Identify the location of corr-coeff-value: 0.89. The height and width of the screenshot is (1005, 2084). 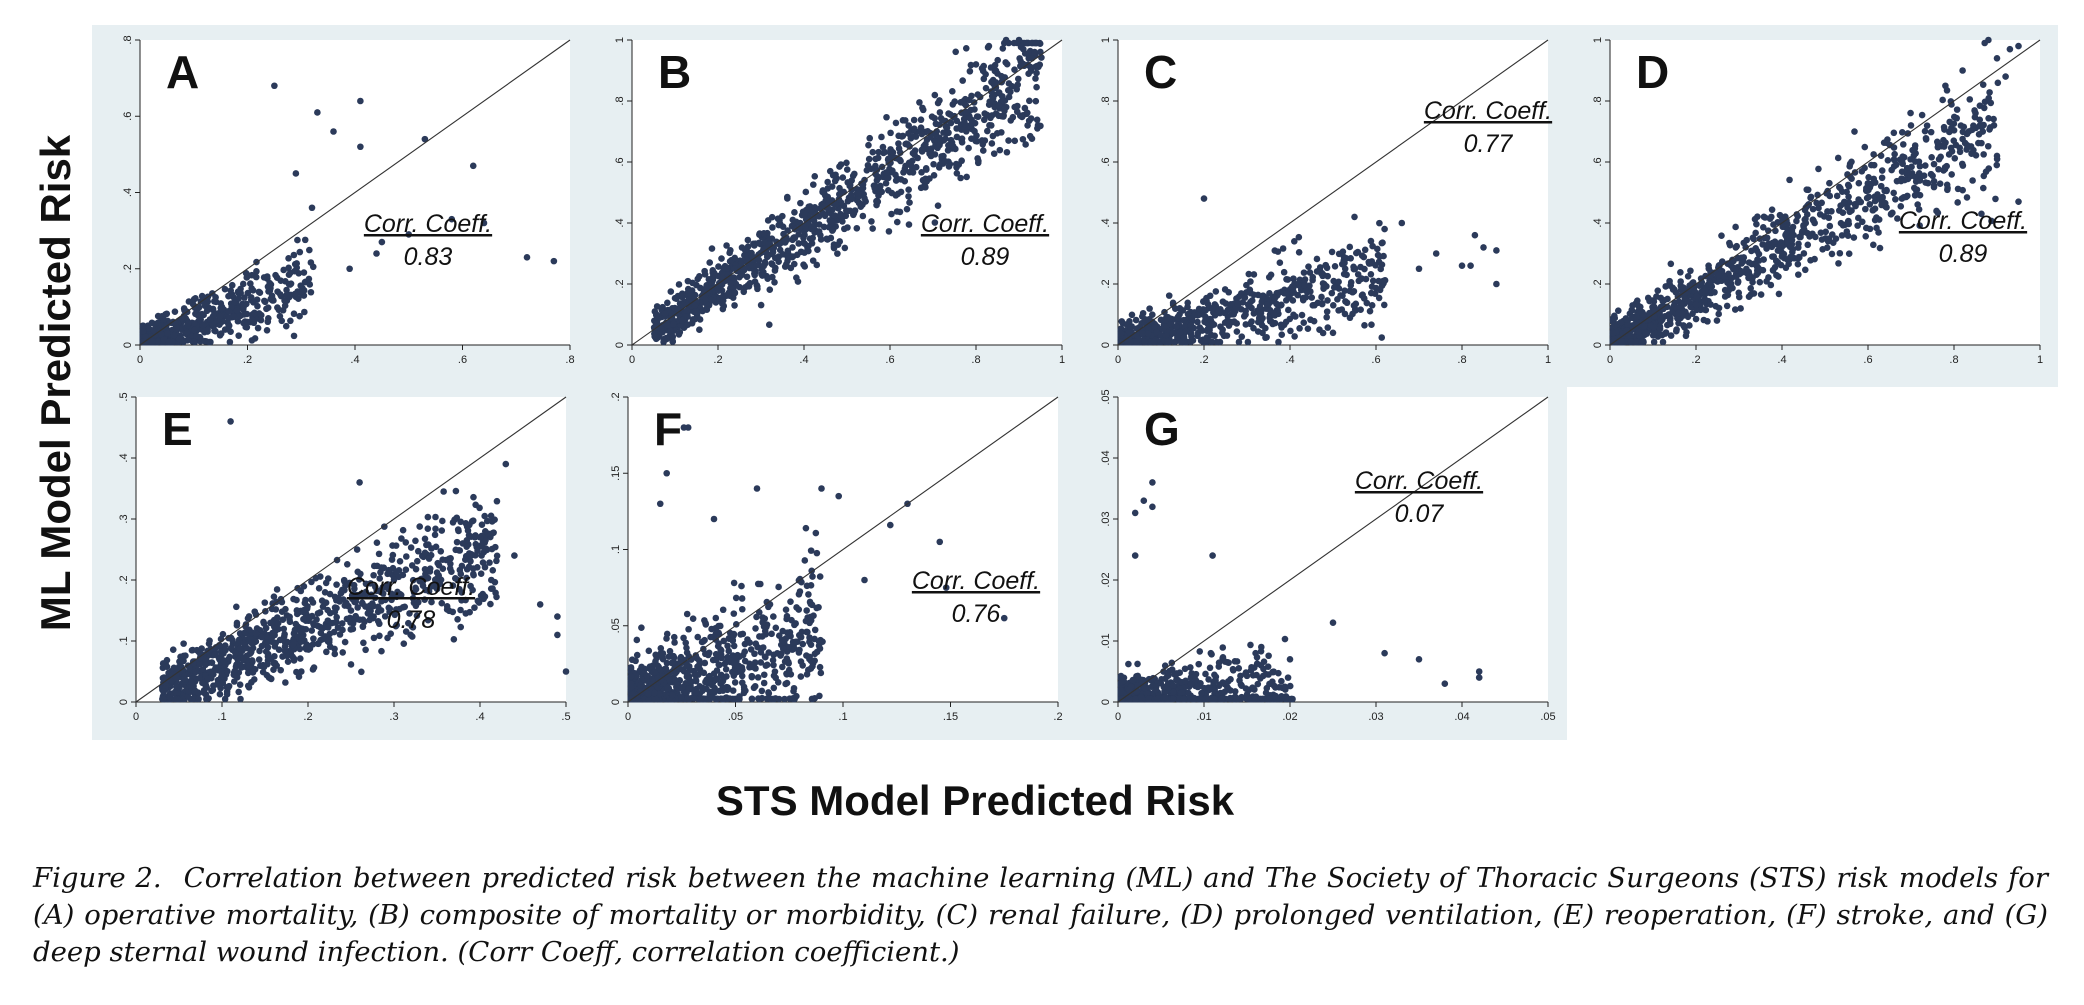
(985, 257).